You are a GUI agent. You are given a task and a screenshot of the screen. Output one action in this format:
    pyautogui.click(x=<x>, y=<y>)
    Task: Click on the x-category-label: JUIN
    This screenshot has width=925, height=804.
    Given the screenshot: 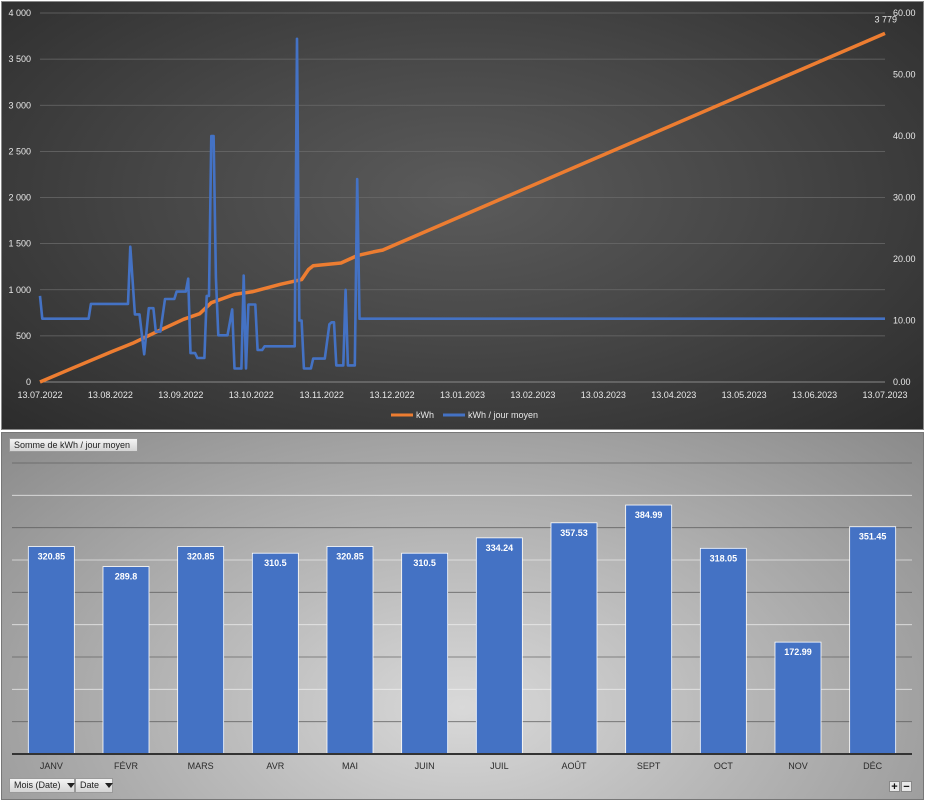 What is the action you would take?
    pyautogui.click(x=425, y=766)
    